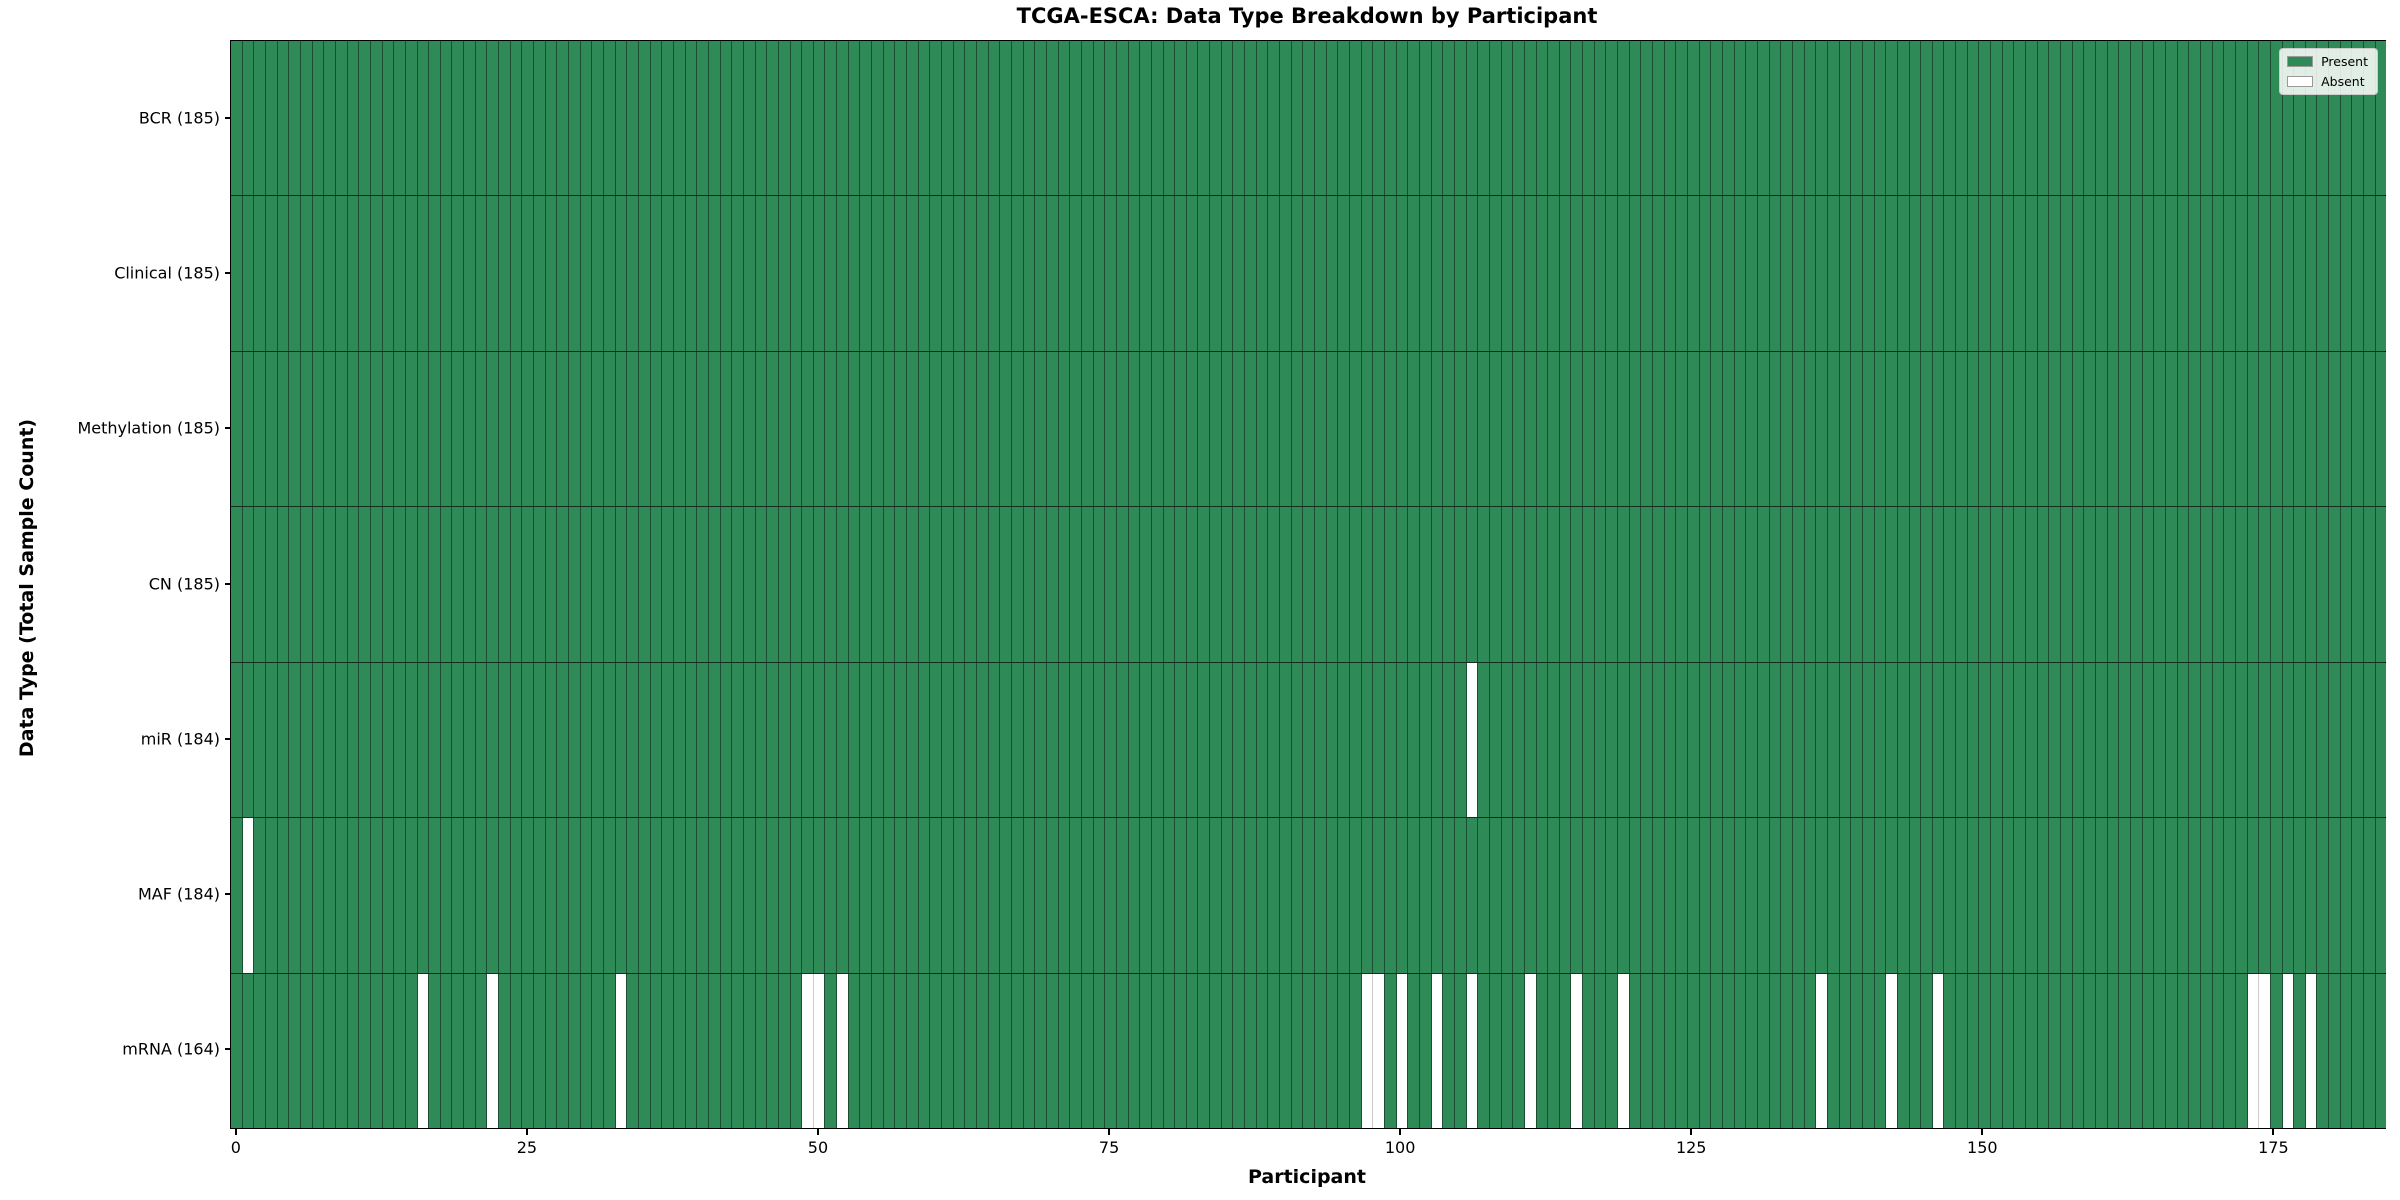 The height and width of the screenshot is (1200, 2400). Describe the element at coordinates (818, 1147) in the screenshot. I see `x-tick-label-50: 50` at that location.